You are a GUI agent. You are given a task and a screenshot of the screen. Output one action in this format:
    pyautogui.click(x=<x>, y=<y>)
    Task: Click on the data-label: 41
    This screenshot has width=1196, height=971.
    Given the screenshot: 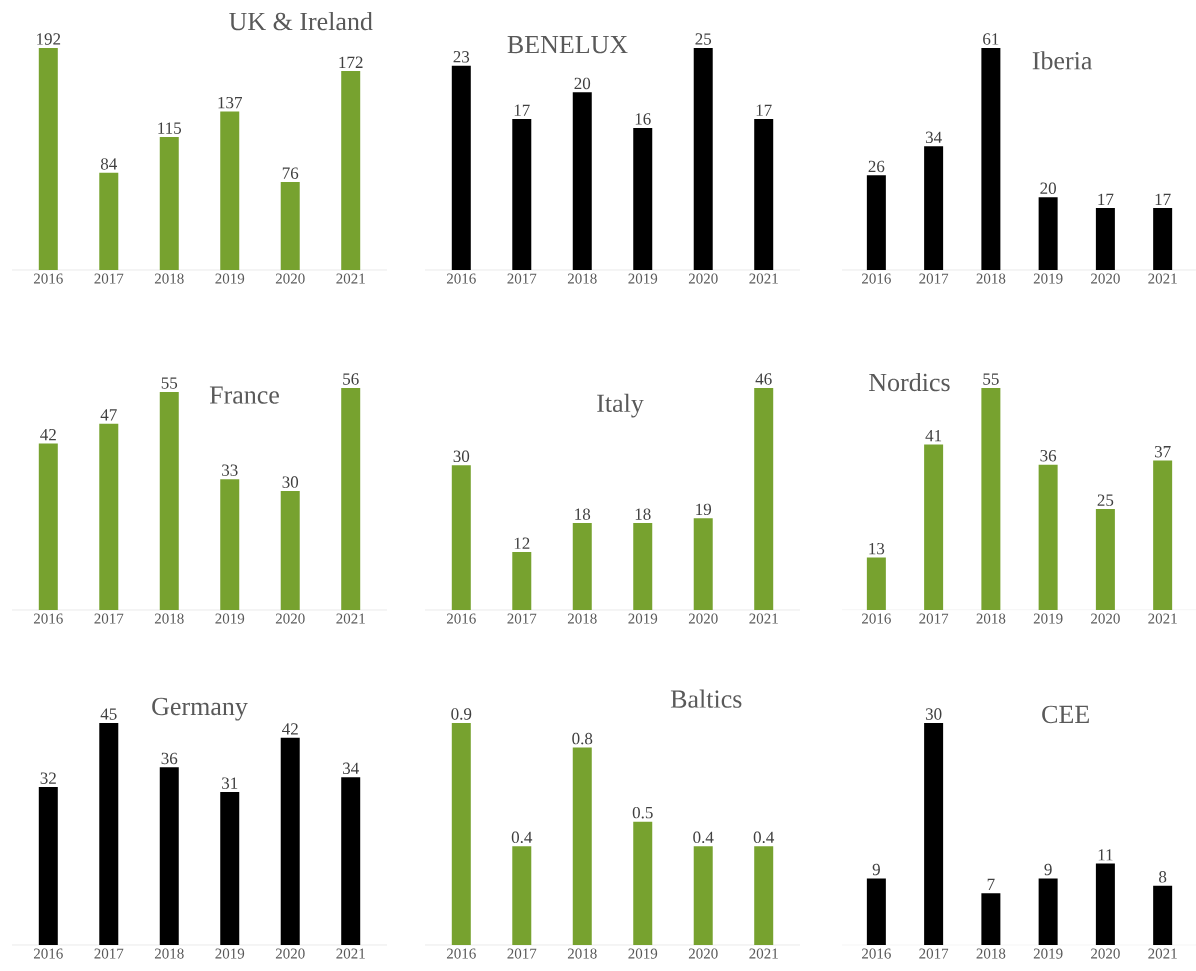 What is the action you would take?
    pyautogui.click(x=933, y=436)
    